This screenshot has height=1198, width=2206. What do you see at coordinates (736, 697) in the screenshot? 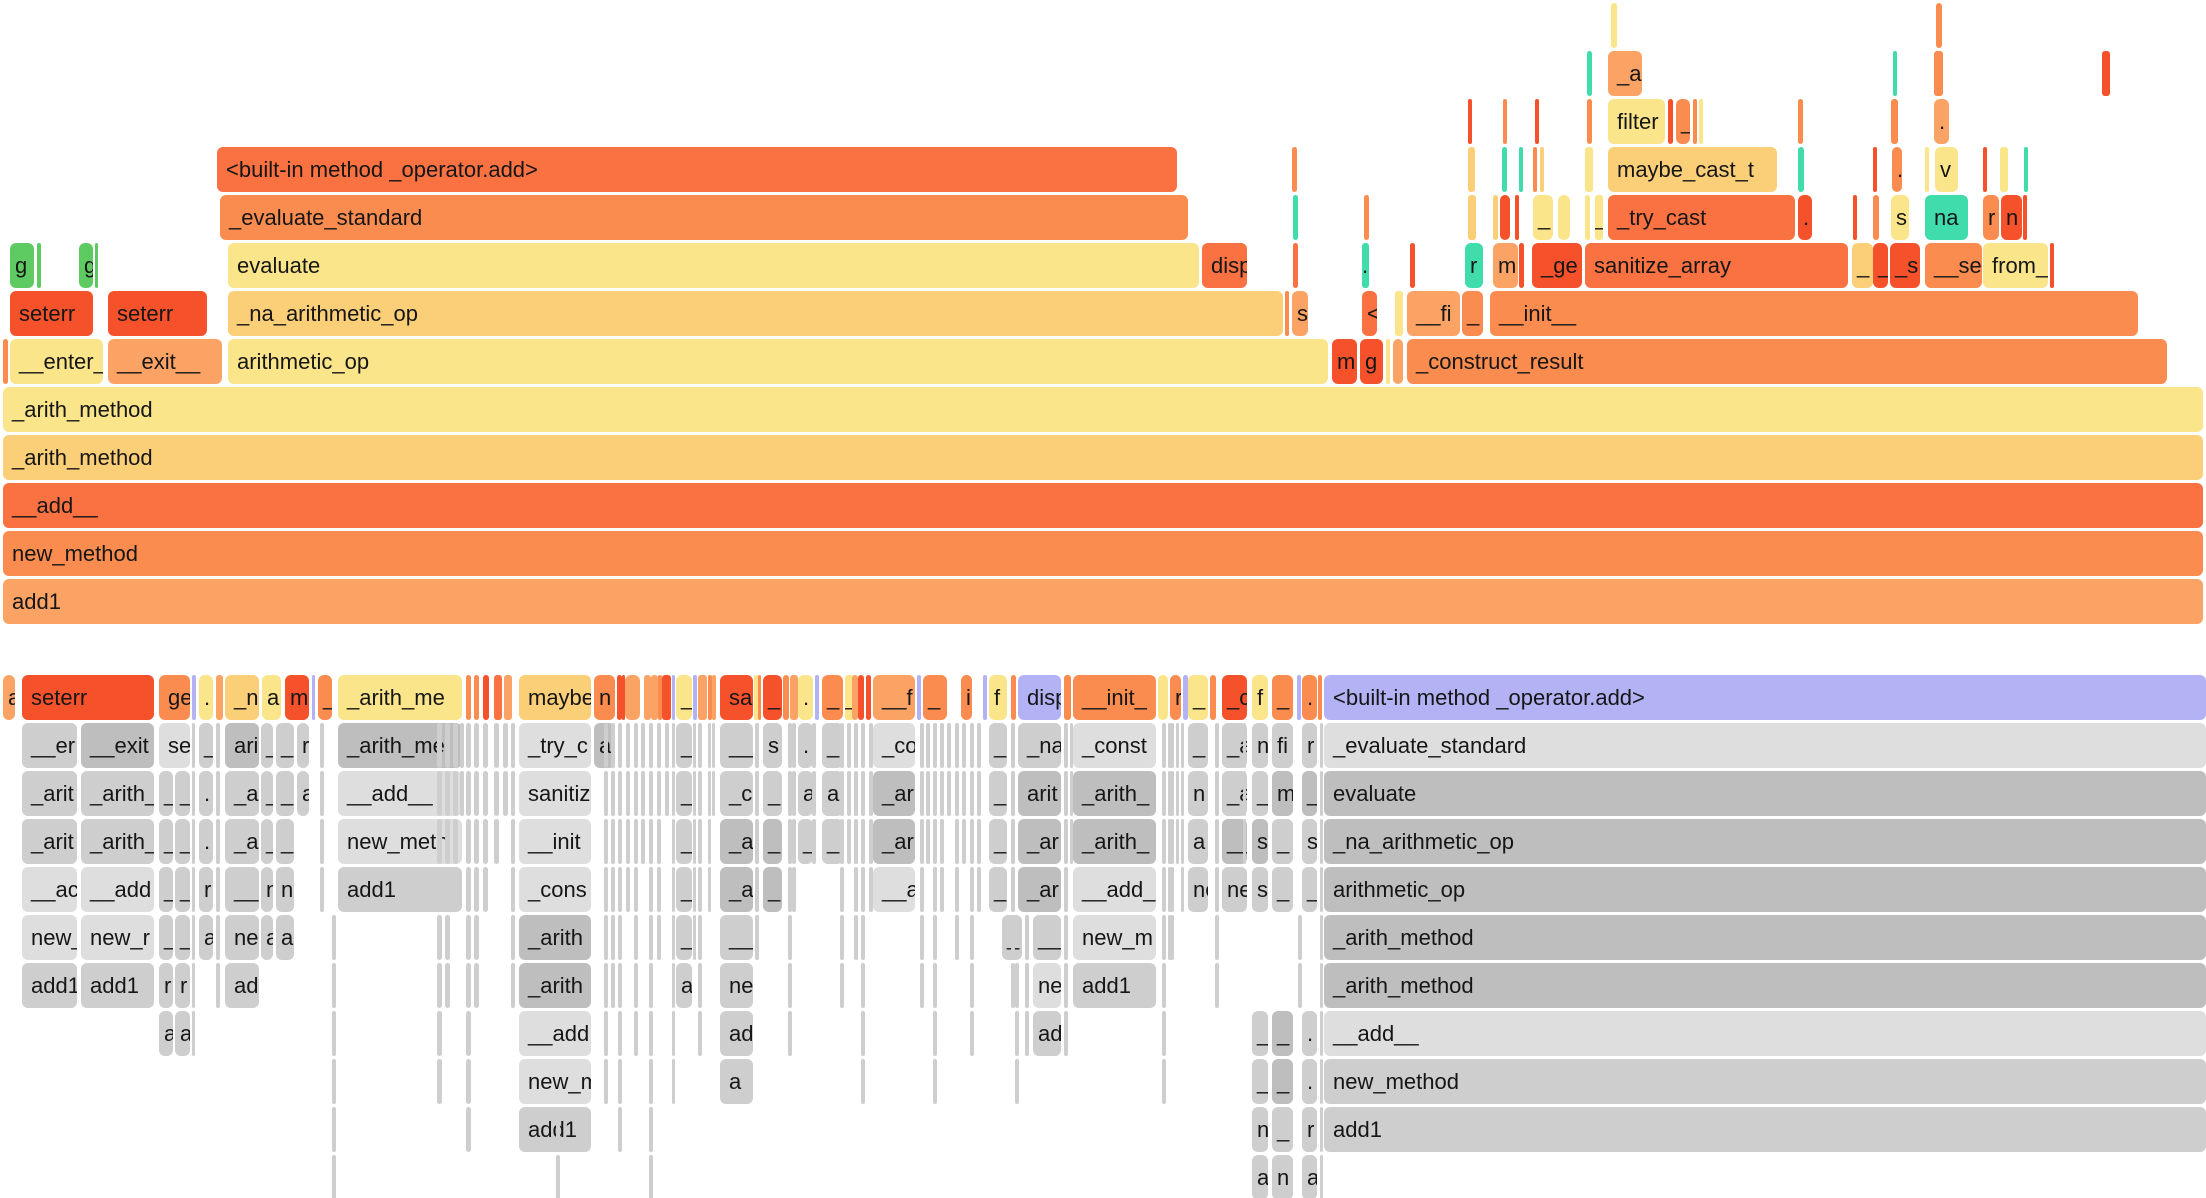
I see `flame-frame: sa` at bounding box center [736, 697].